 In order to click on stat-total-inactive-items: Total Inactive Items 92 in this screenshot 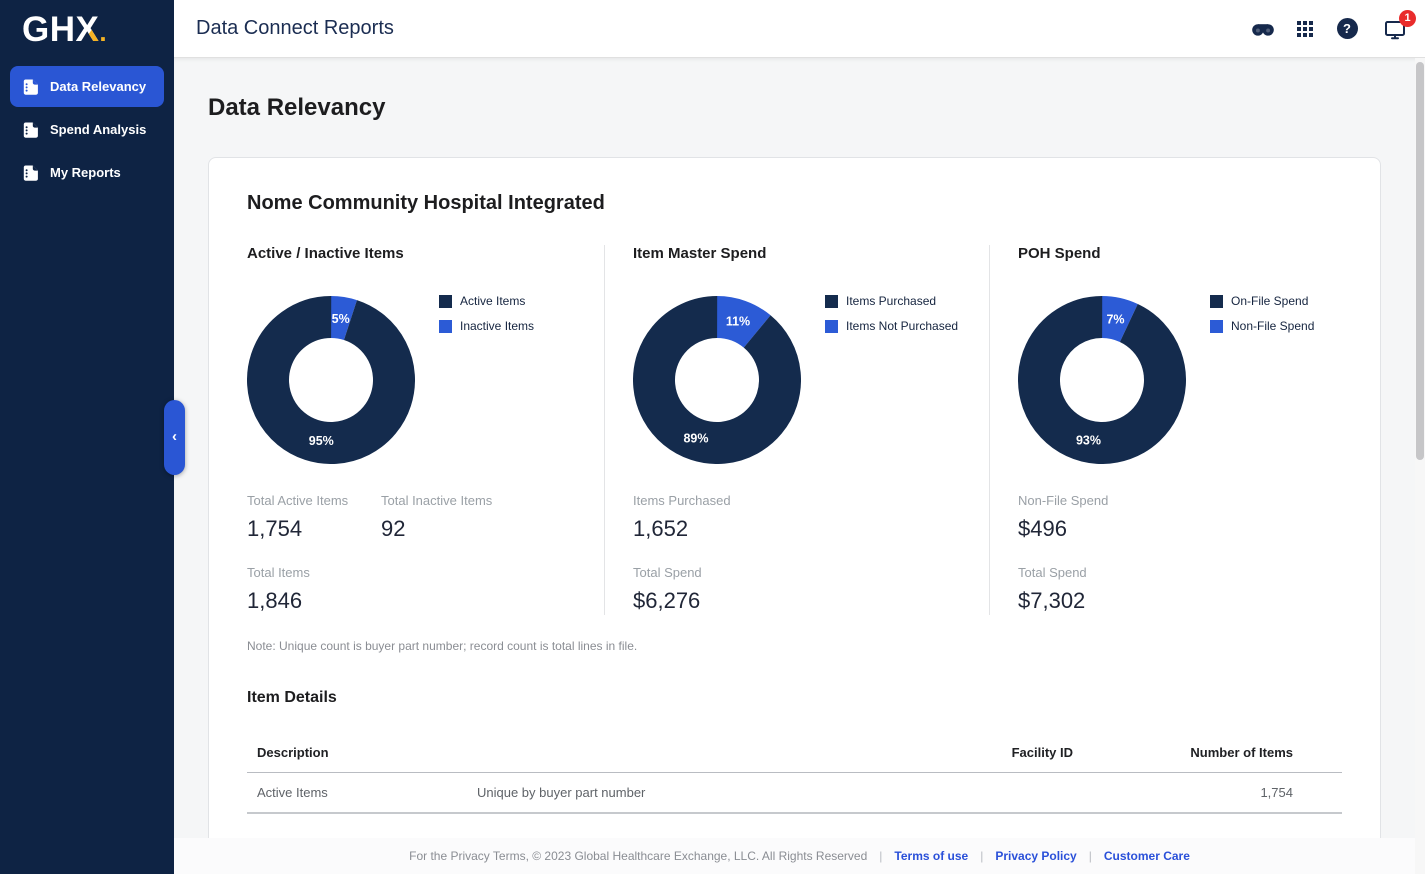, I will do `click(437, 517)`.